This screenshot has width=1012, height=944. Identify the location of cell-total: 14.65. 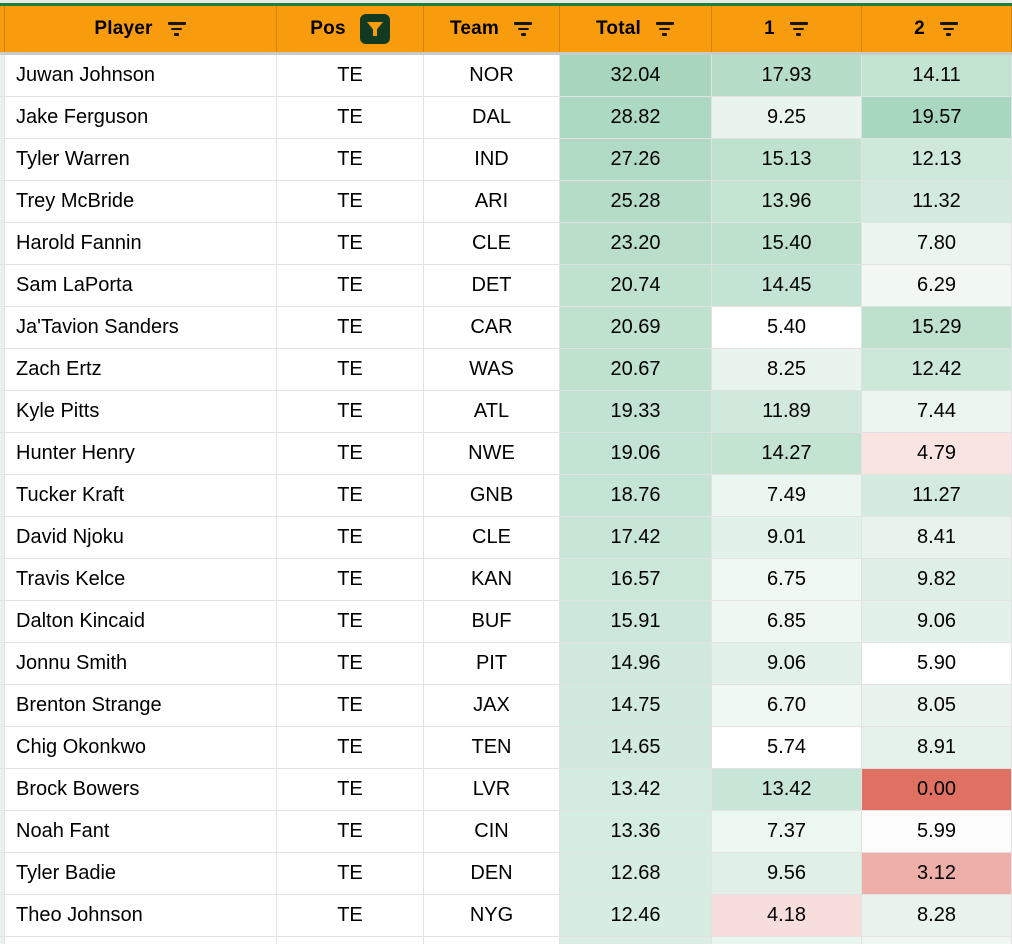
(636, 748).